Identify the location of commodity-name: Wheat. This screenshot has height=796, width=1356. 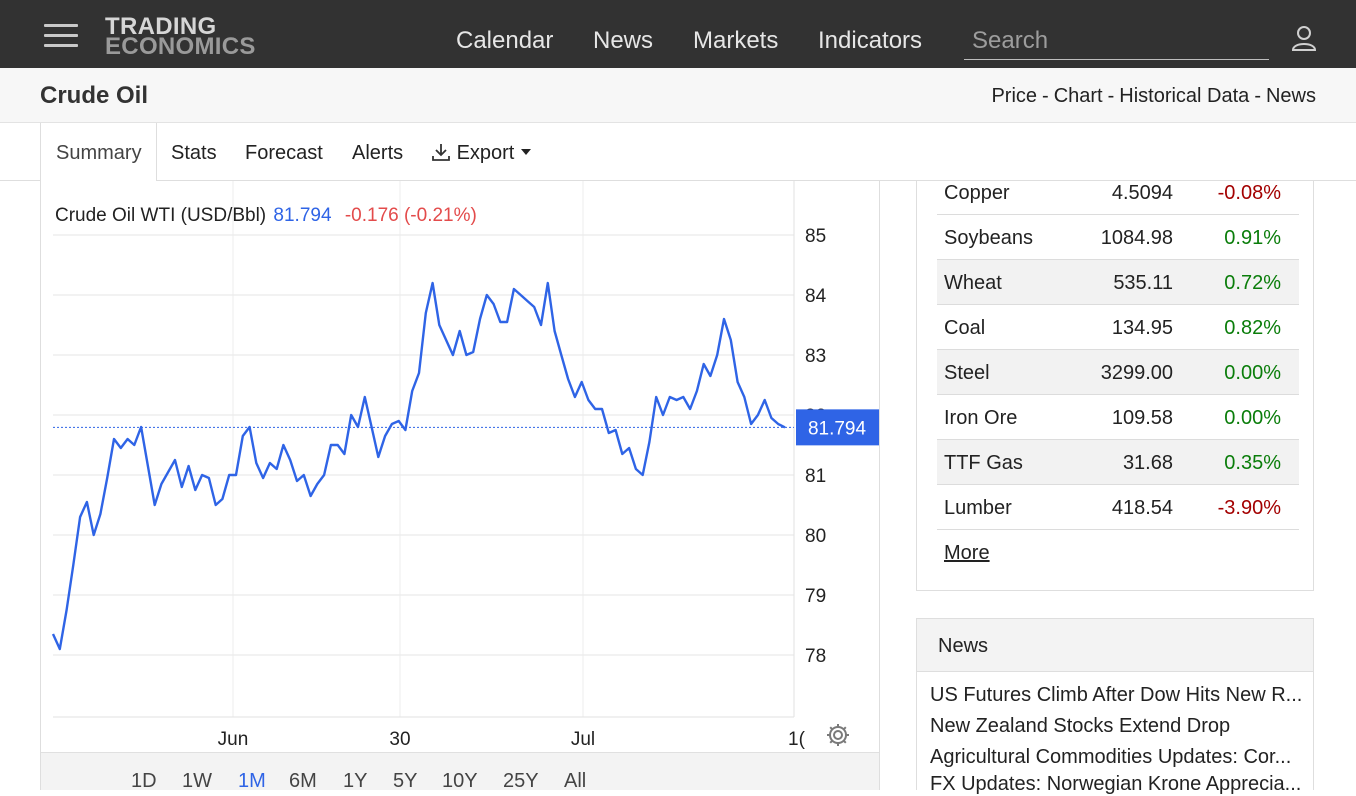
(973, 283).